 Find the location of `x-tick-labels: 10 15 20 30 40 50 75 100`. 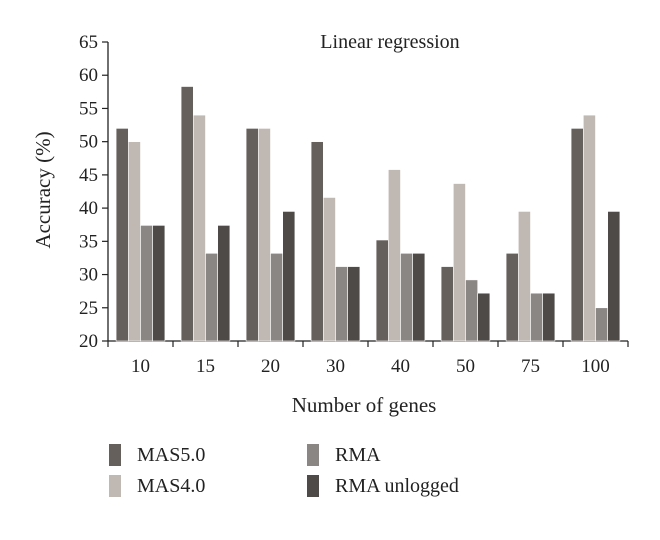

x-tick-labels: 10 15 20 30 40 50 75 100 is located at coordinates (370, 366).